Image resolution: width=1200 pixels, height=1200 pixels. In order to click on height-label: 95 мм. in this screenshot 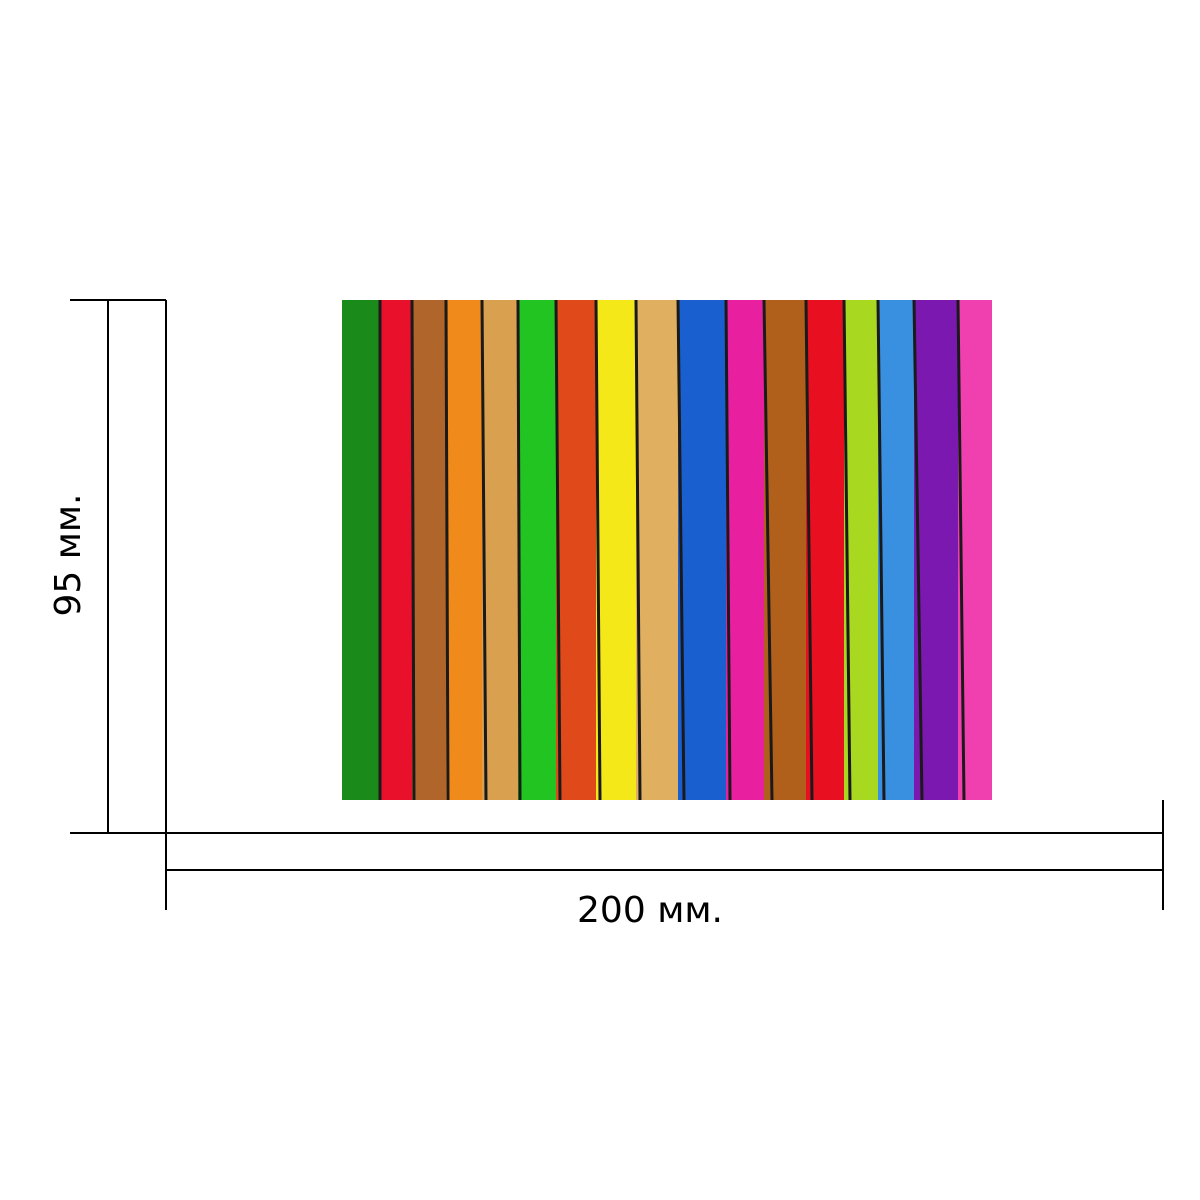, I will do `click(68, 554)`.